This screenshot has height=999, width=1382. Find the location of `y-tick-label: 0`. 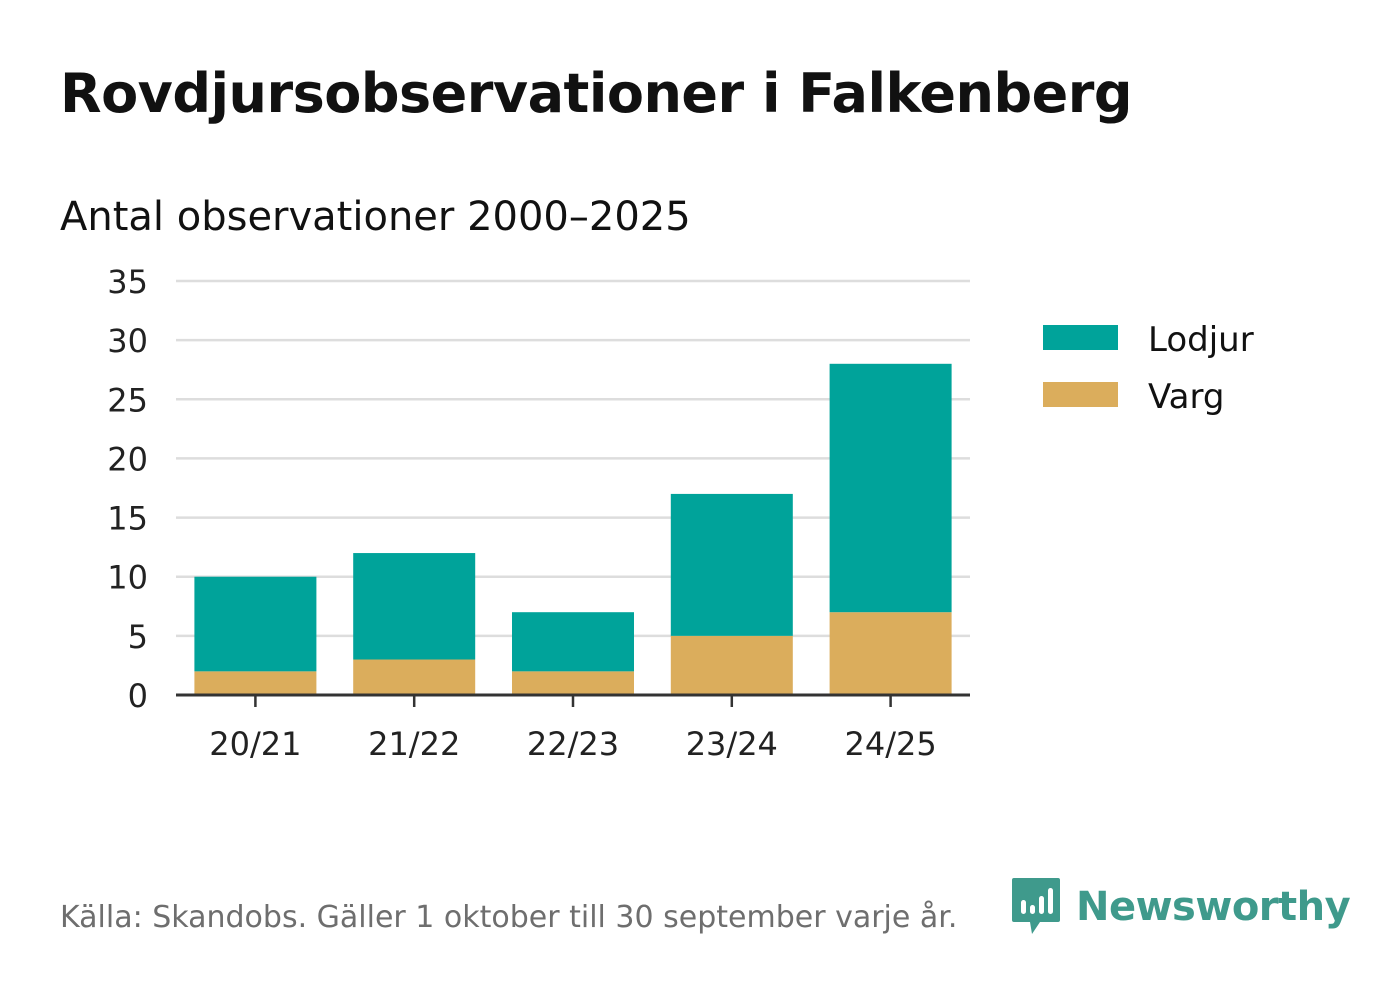

y-tick-label: 0 is located at coordinates (138, 696).